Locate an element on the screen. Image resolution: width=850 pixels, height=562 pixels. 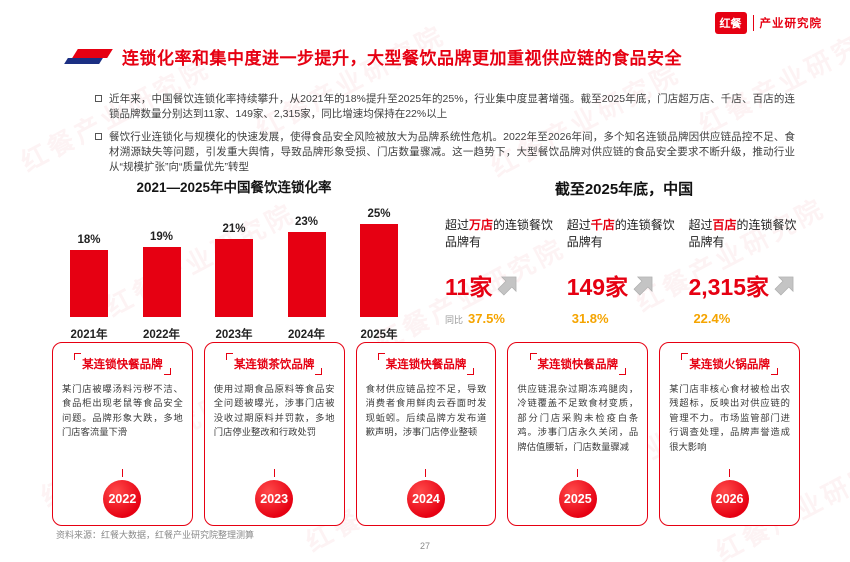
case-year-badge: 2026 is located at coordinates (729, 499).